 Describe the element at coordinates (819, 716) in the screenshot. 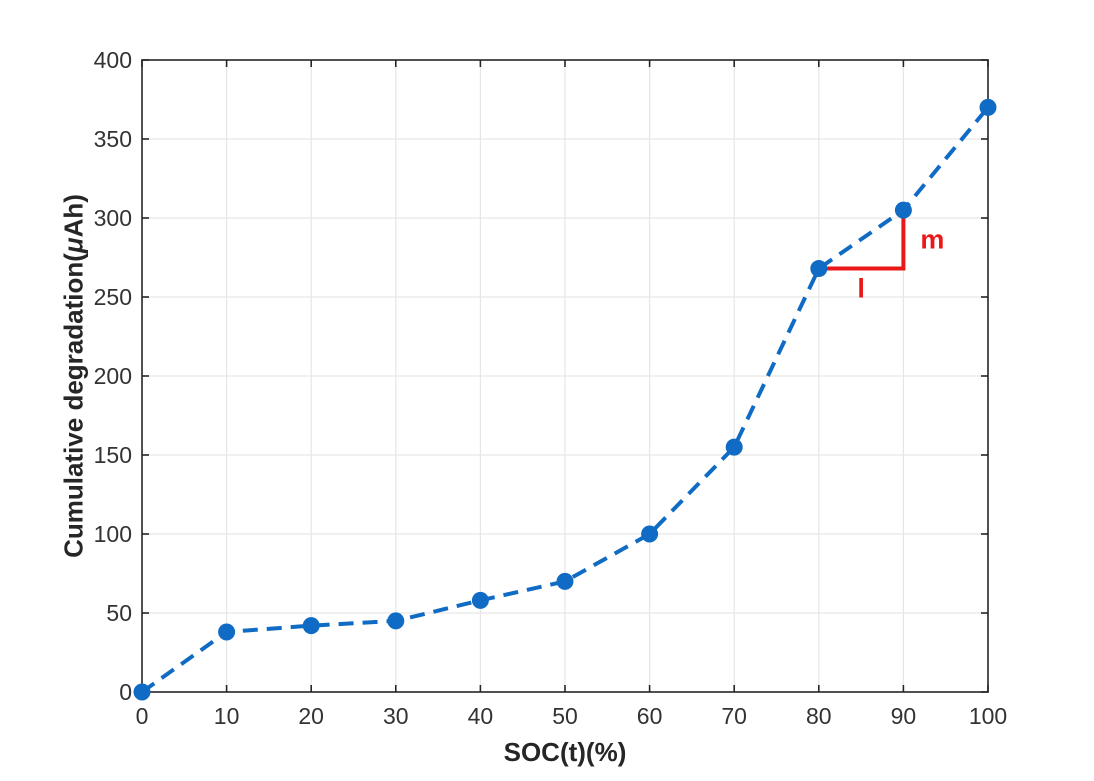

I see `x-tick-label: 80` at that location.